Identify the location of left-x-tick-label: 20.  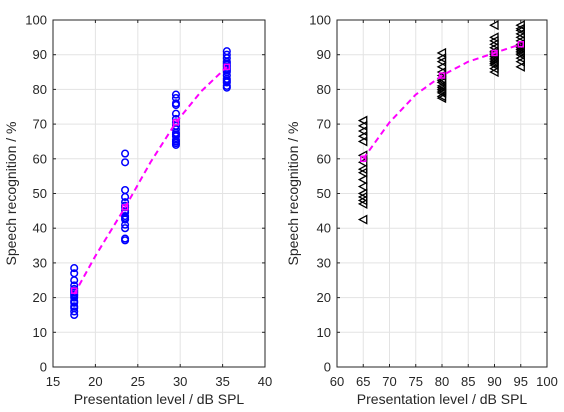
(95, 381).